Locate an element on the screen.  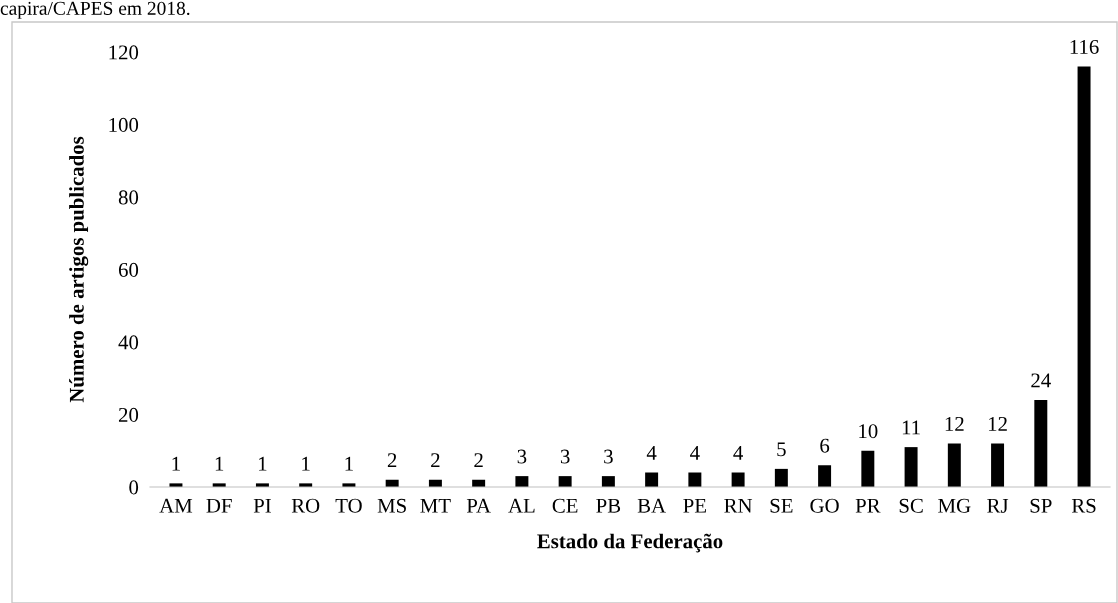
y-tick-label: 80 is located at coordinates (128, 197).